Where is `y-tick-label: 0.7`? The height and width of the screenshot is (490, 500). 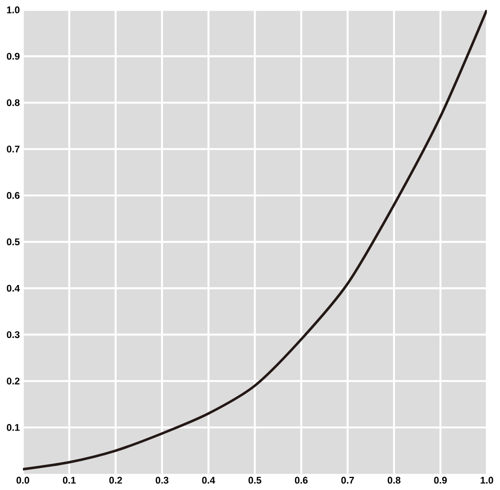
y-tick-label: 0.7 is located at coordinates (13, 149).